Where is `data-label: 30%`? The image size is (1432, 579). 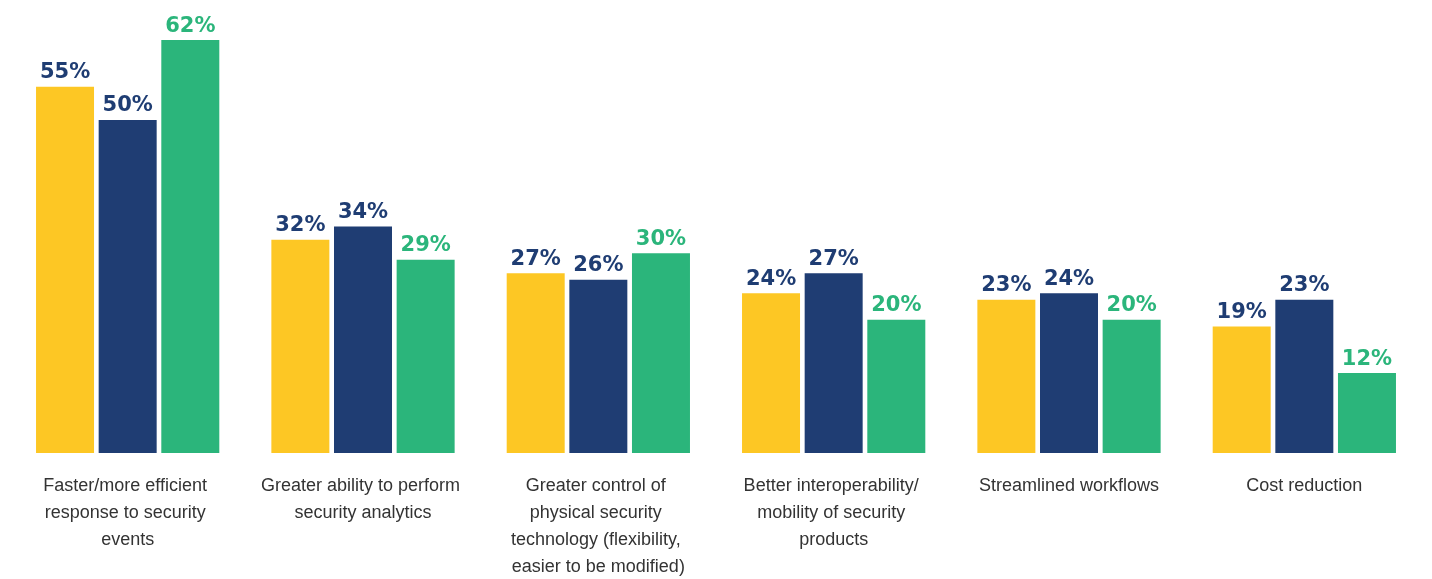 data-label: 30% is located at coordinates (661, 237).